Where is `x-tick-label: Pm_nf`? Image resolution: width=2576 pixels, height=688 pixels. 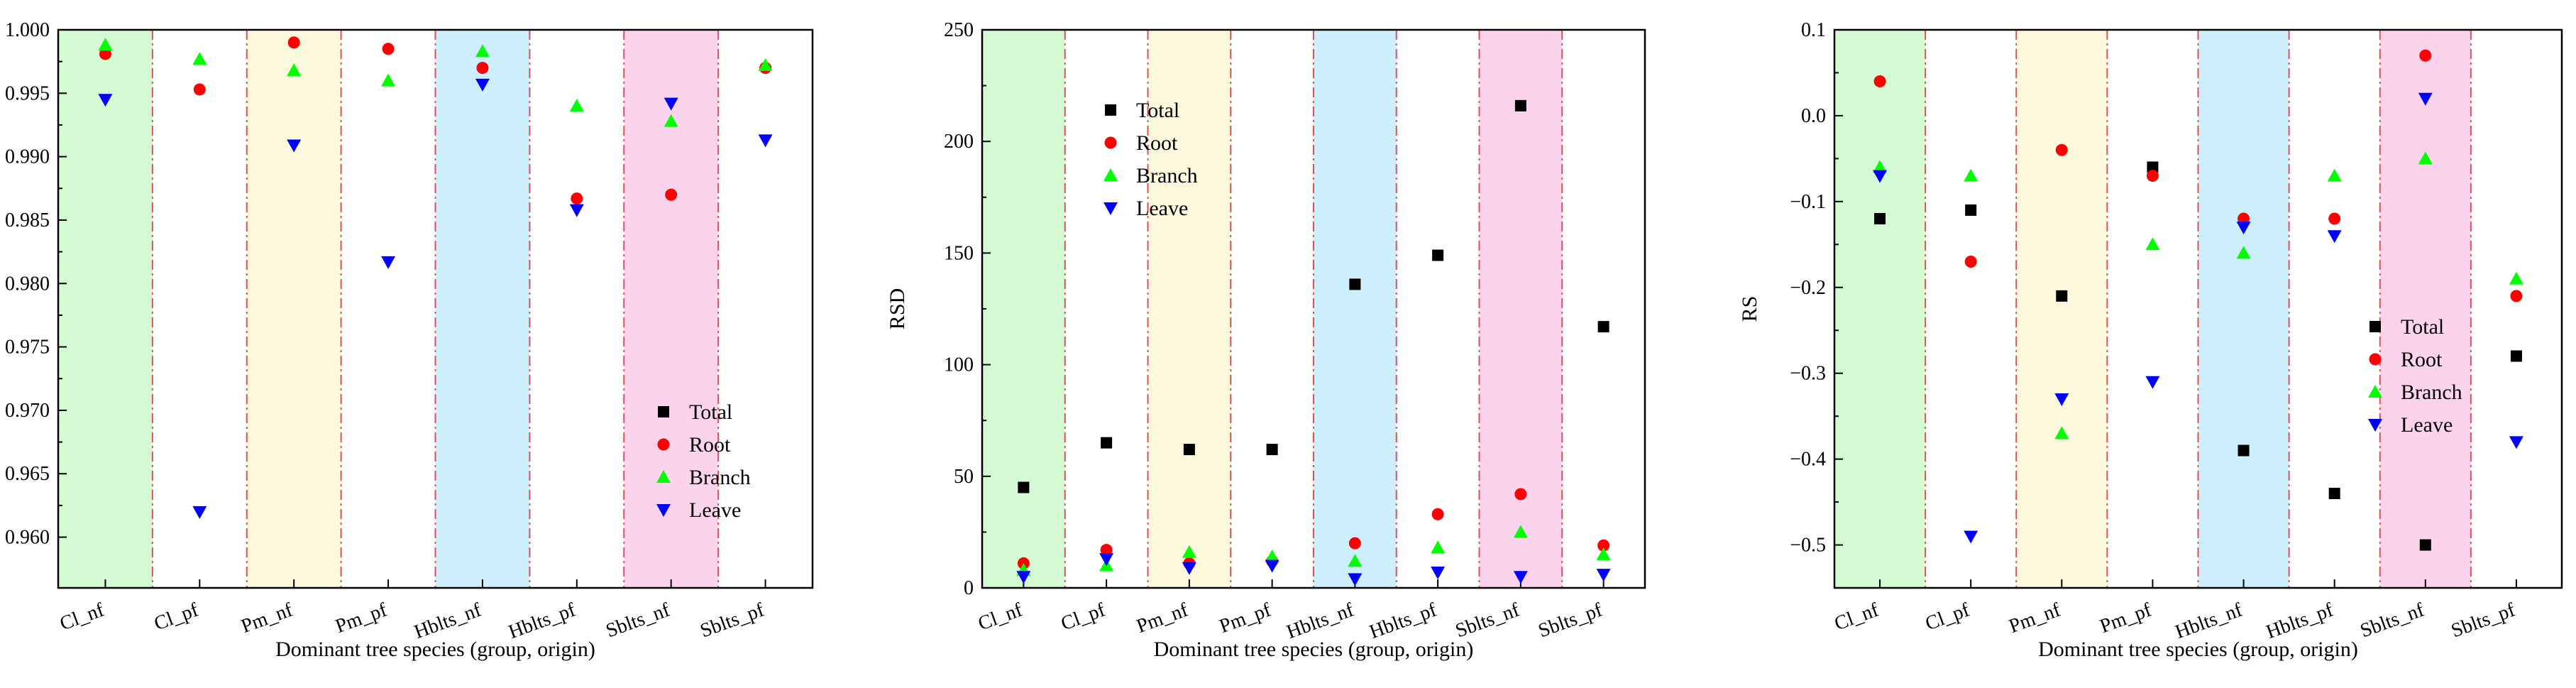
x-tick-label: Pm_nf is located at coordinates (2035, 618).